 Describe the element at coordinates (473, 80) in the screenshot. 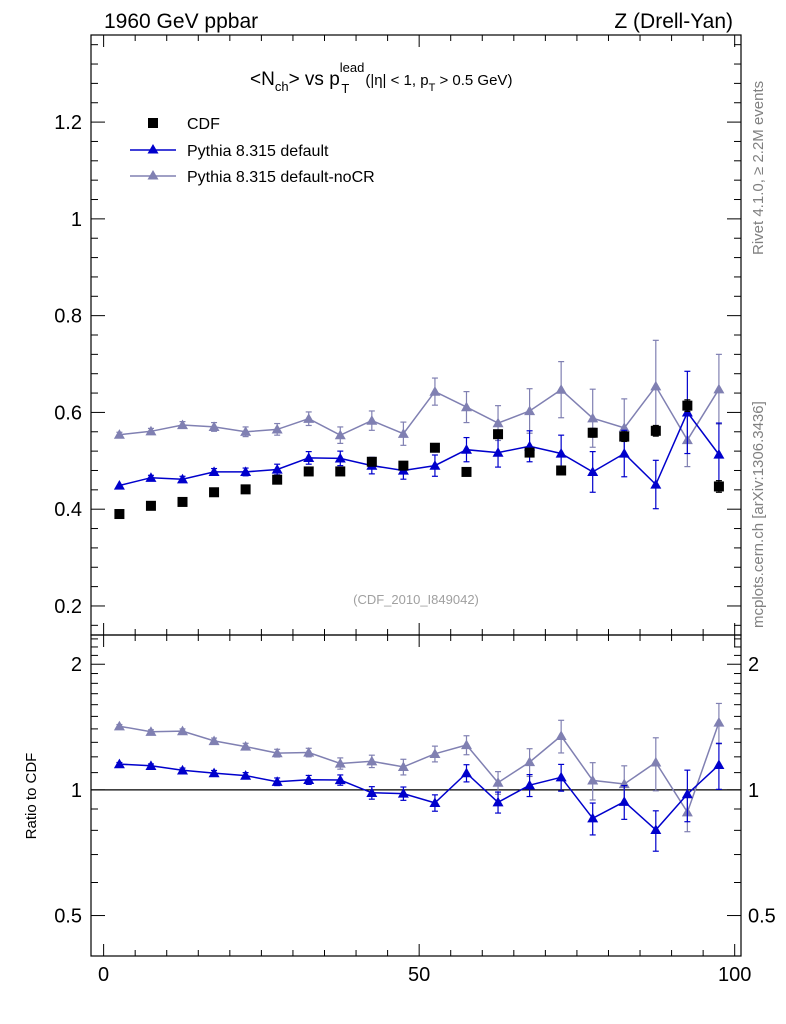

I see `title-cut-b: > 0.5 GeV)` at that location.